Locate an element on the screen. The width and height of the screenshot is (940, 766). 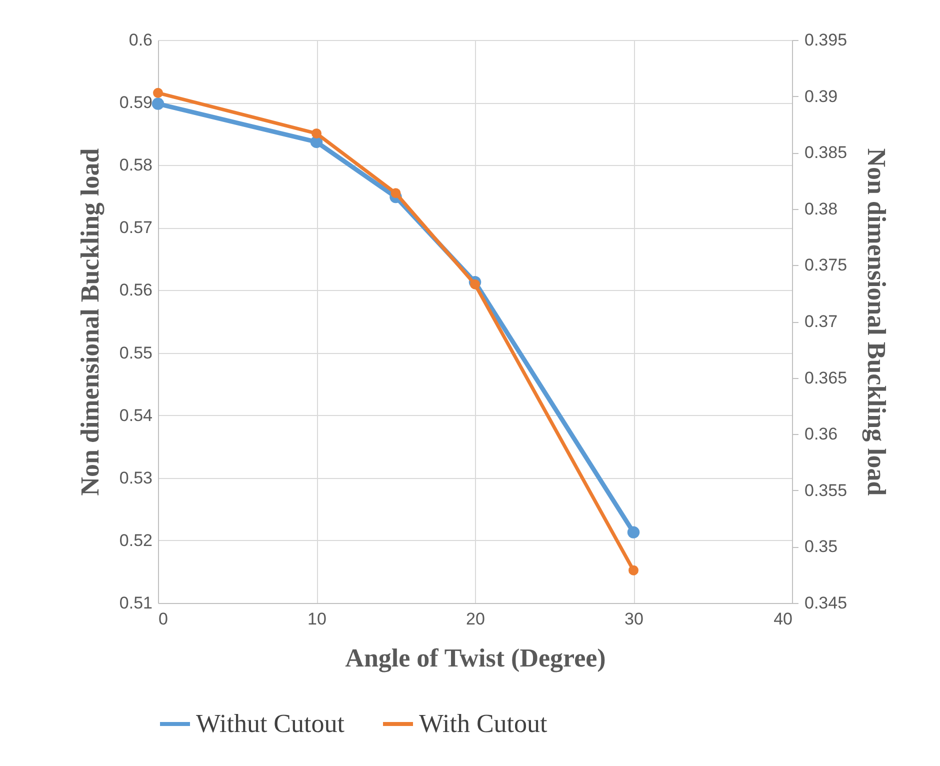
x-tick-label: 0 is located at coordinates (163, 619).